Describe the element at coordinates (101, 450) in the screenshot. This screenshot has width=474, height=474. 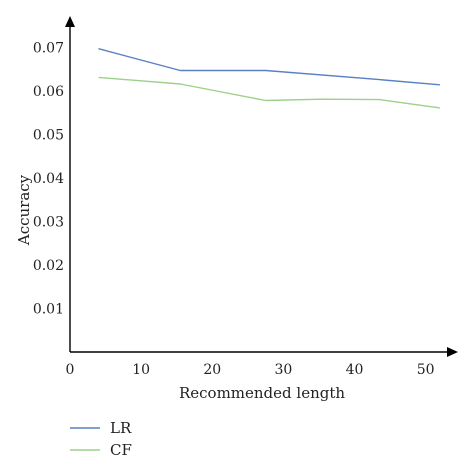
I see `legend-item-cf: CF` at that location.